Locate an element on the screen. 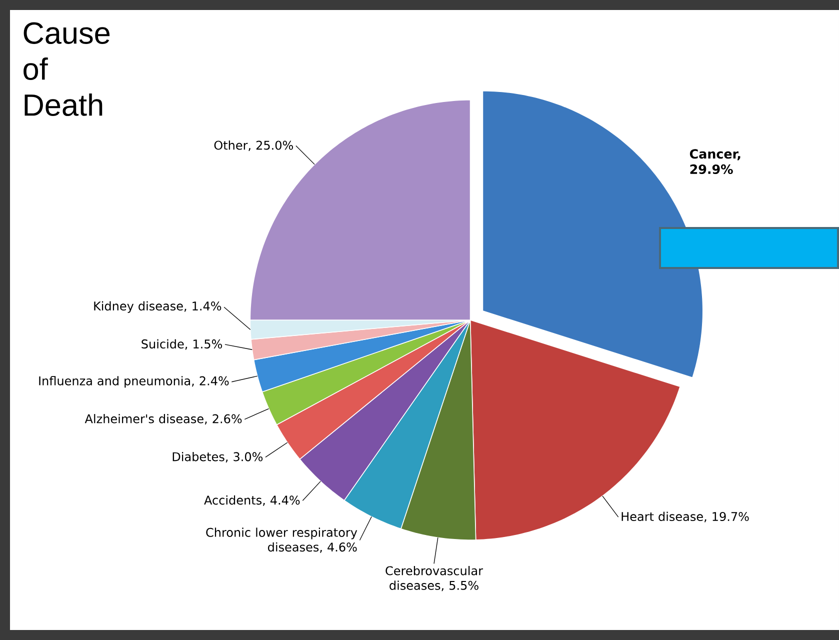 This screenshot has width=839, height=640. slice-label: Accidents, 4.4% is located at coordinates (252, 500).